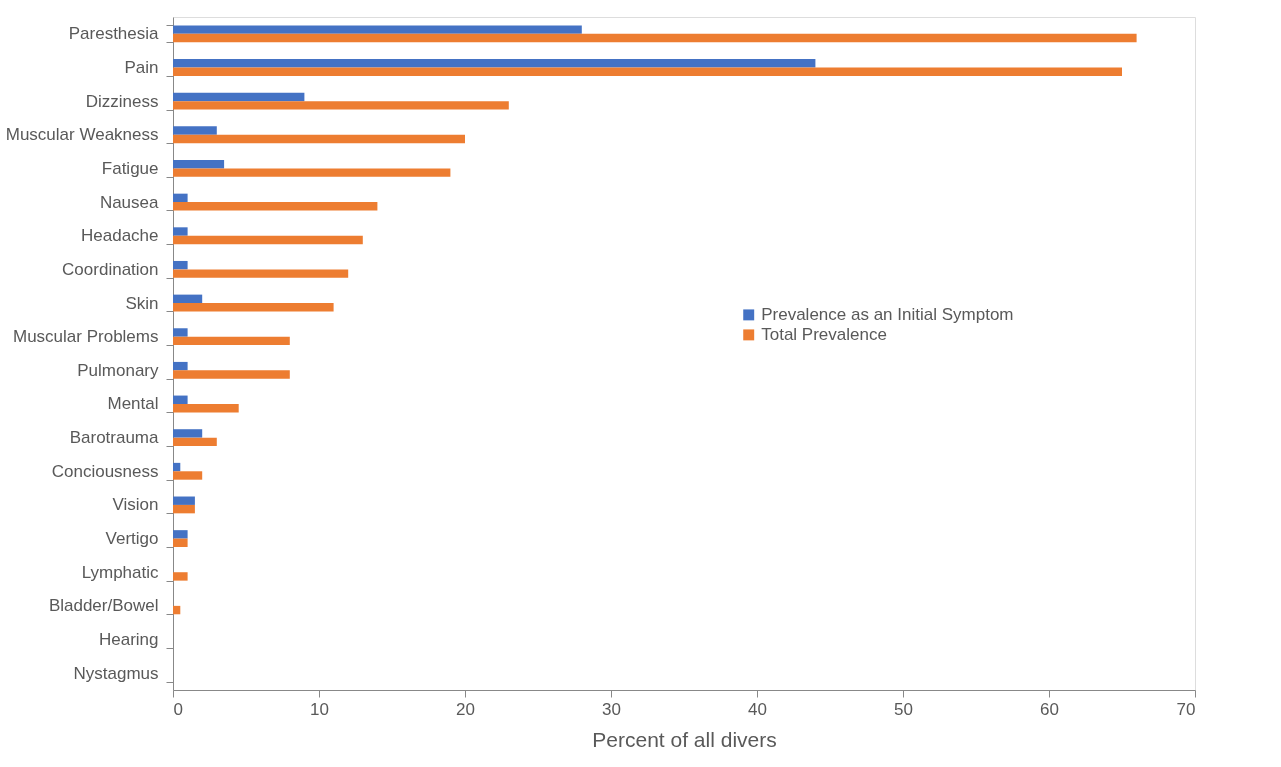 This screenshot has height=767, width=1281. What do you see at coordinates (86, 337) in the screenshot?
I see `y-tick-label: Muscular Problems` at bounding box center [86, 337].